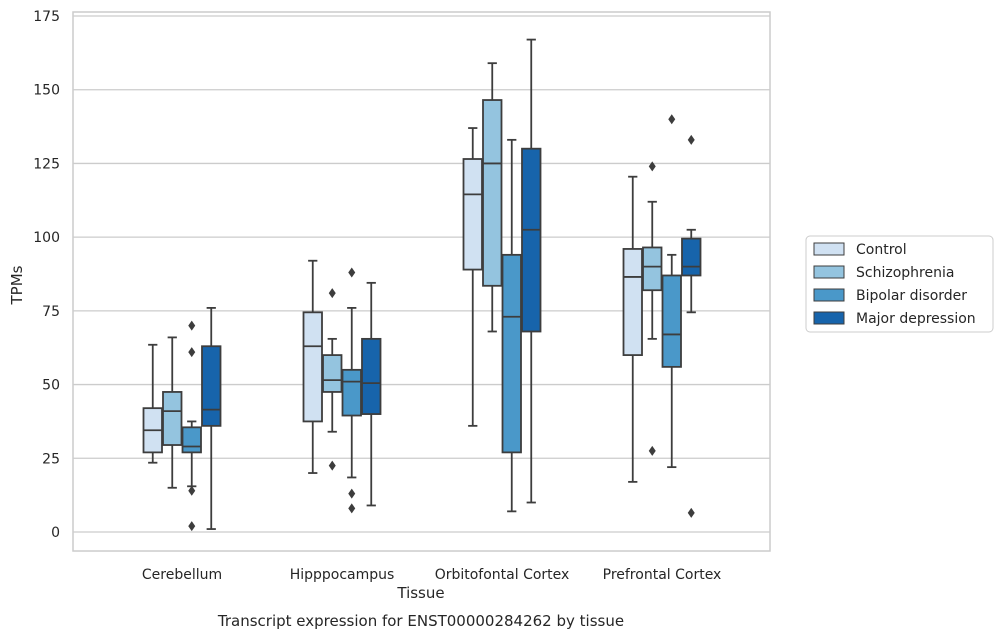 This screenshot has height=638, width=1002. I want to click on x-axis-label: Tissue, so click(420, 593).